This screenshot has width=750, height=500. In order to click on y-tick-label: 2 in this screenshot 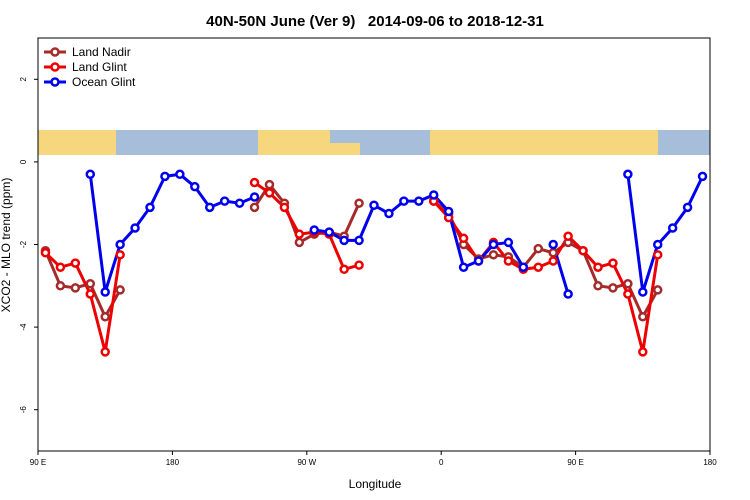, I will do `click(23, 79)`.